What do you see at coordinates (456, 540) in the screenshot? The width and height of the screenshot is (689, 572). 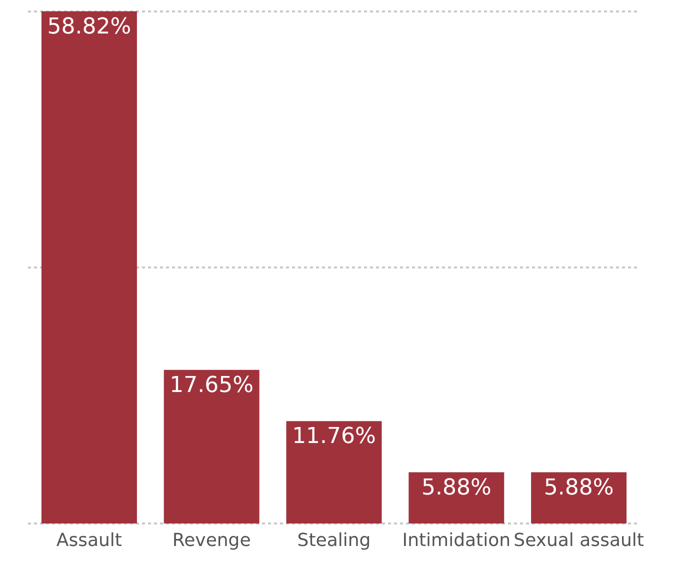 I see `x-tick-label: Intimidation` at bounding box center [456, 540].